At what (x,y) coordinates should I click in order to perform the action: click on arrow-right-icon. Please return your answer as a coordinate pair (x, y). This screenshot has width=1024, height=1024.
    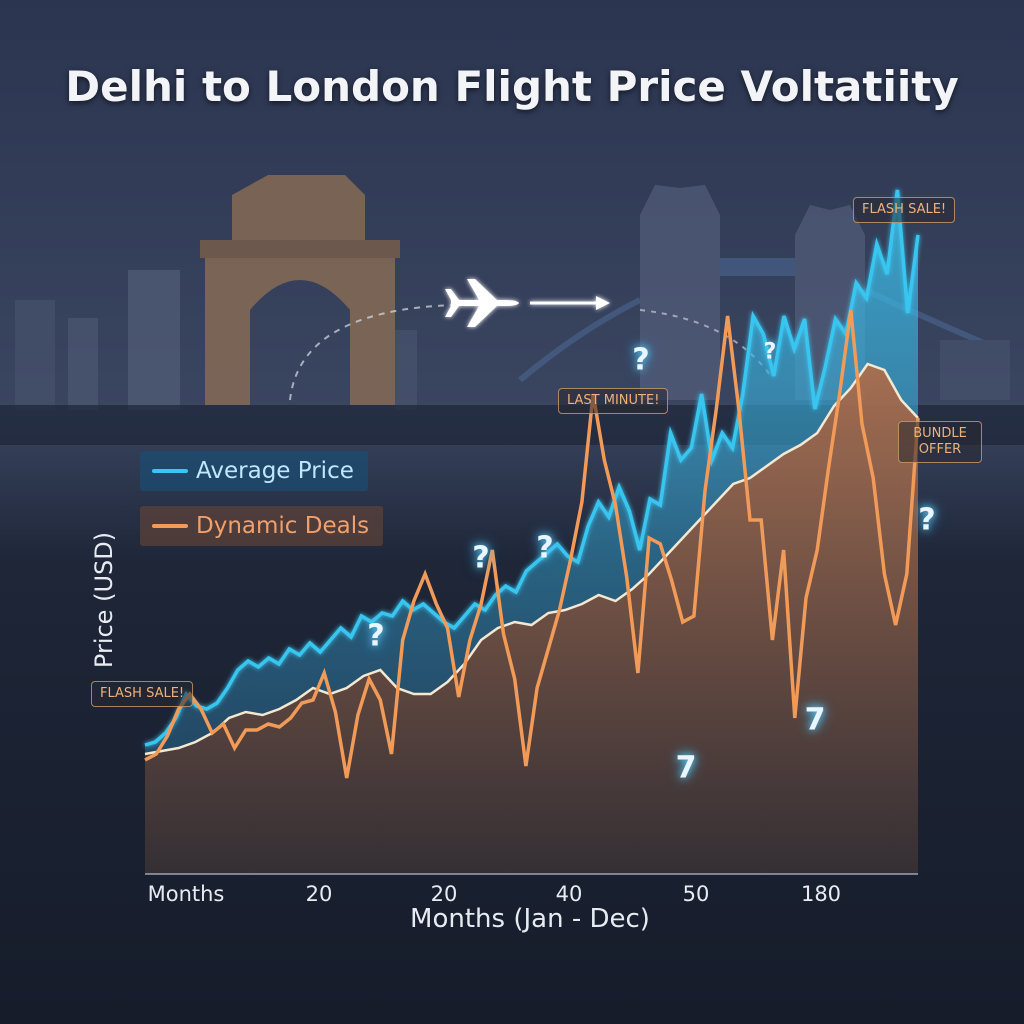
    Looking at the image, I should click on (570, 303).